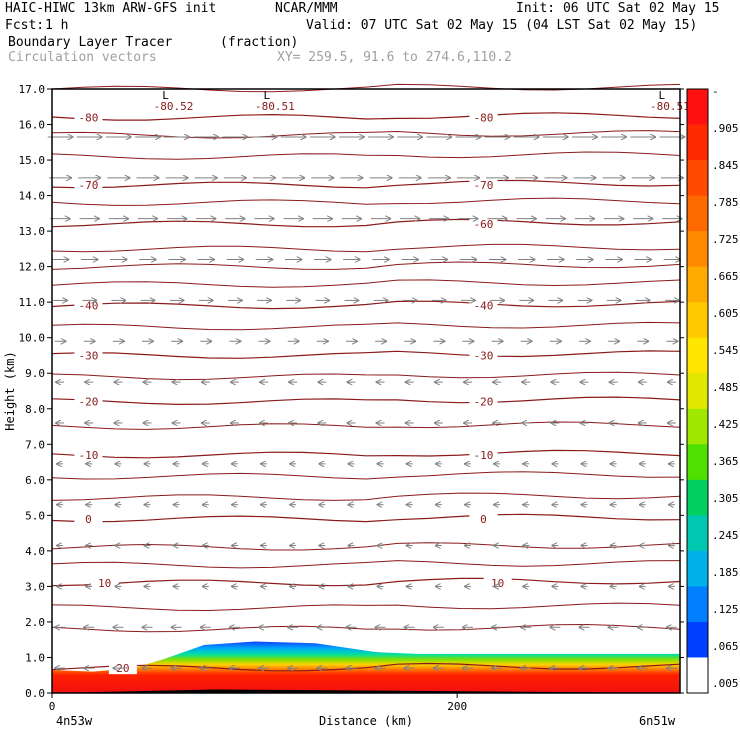 The width and height of the screenshot is (740, 740). Describe the element at coordinates (267, 95) in the screenshot. I see `pressure-low-mark: L` at that location.